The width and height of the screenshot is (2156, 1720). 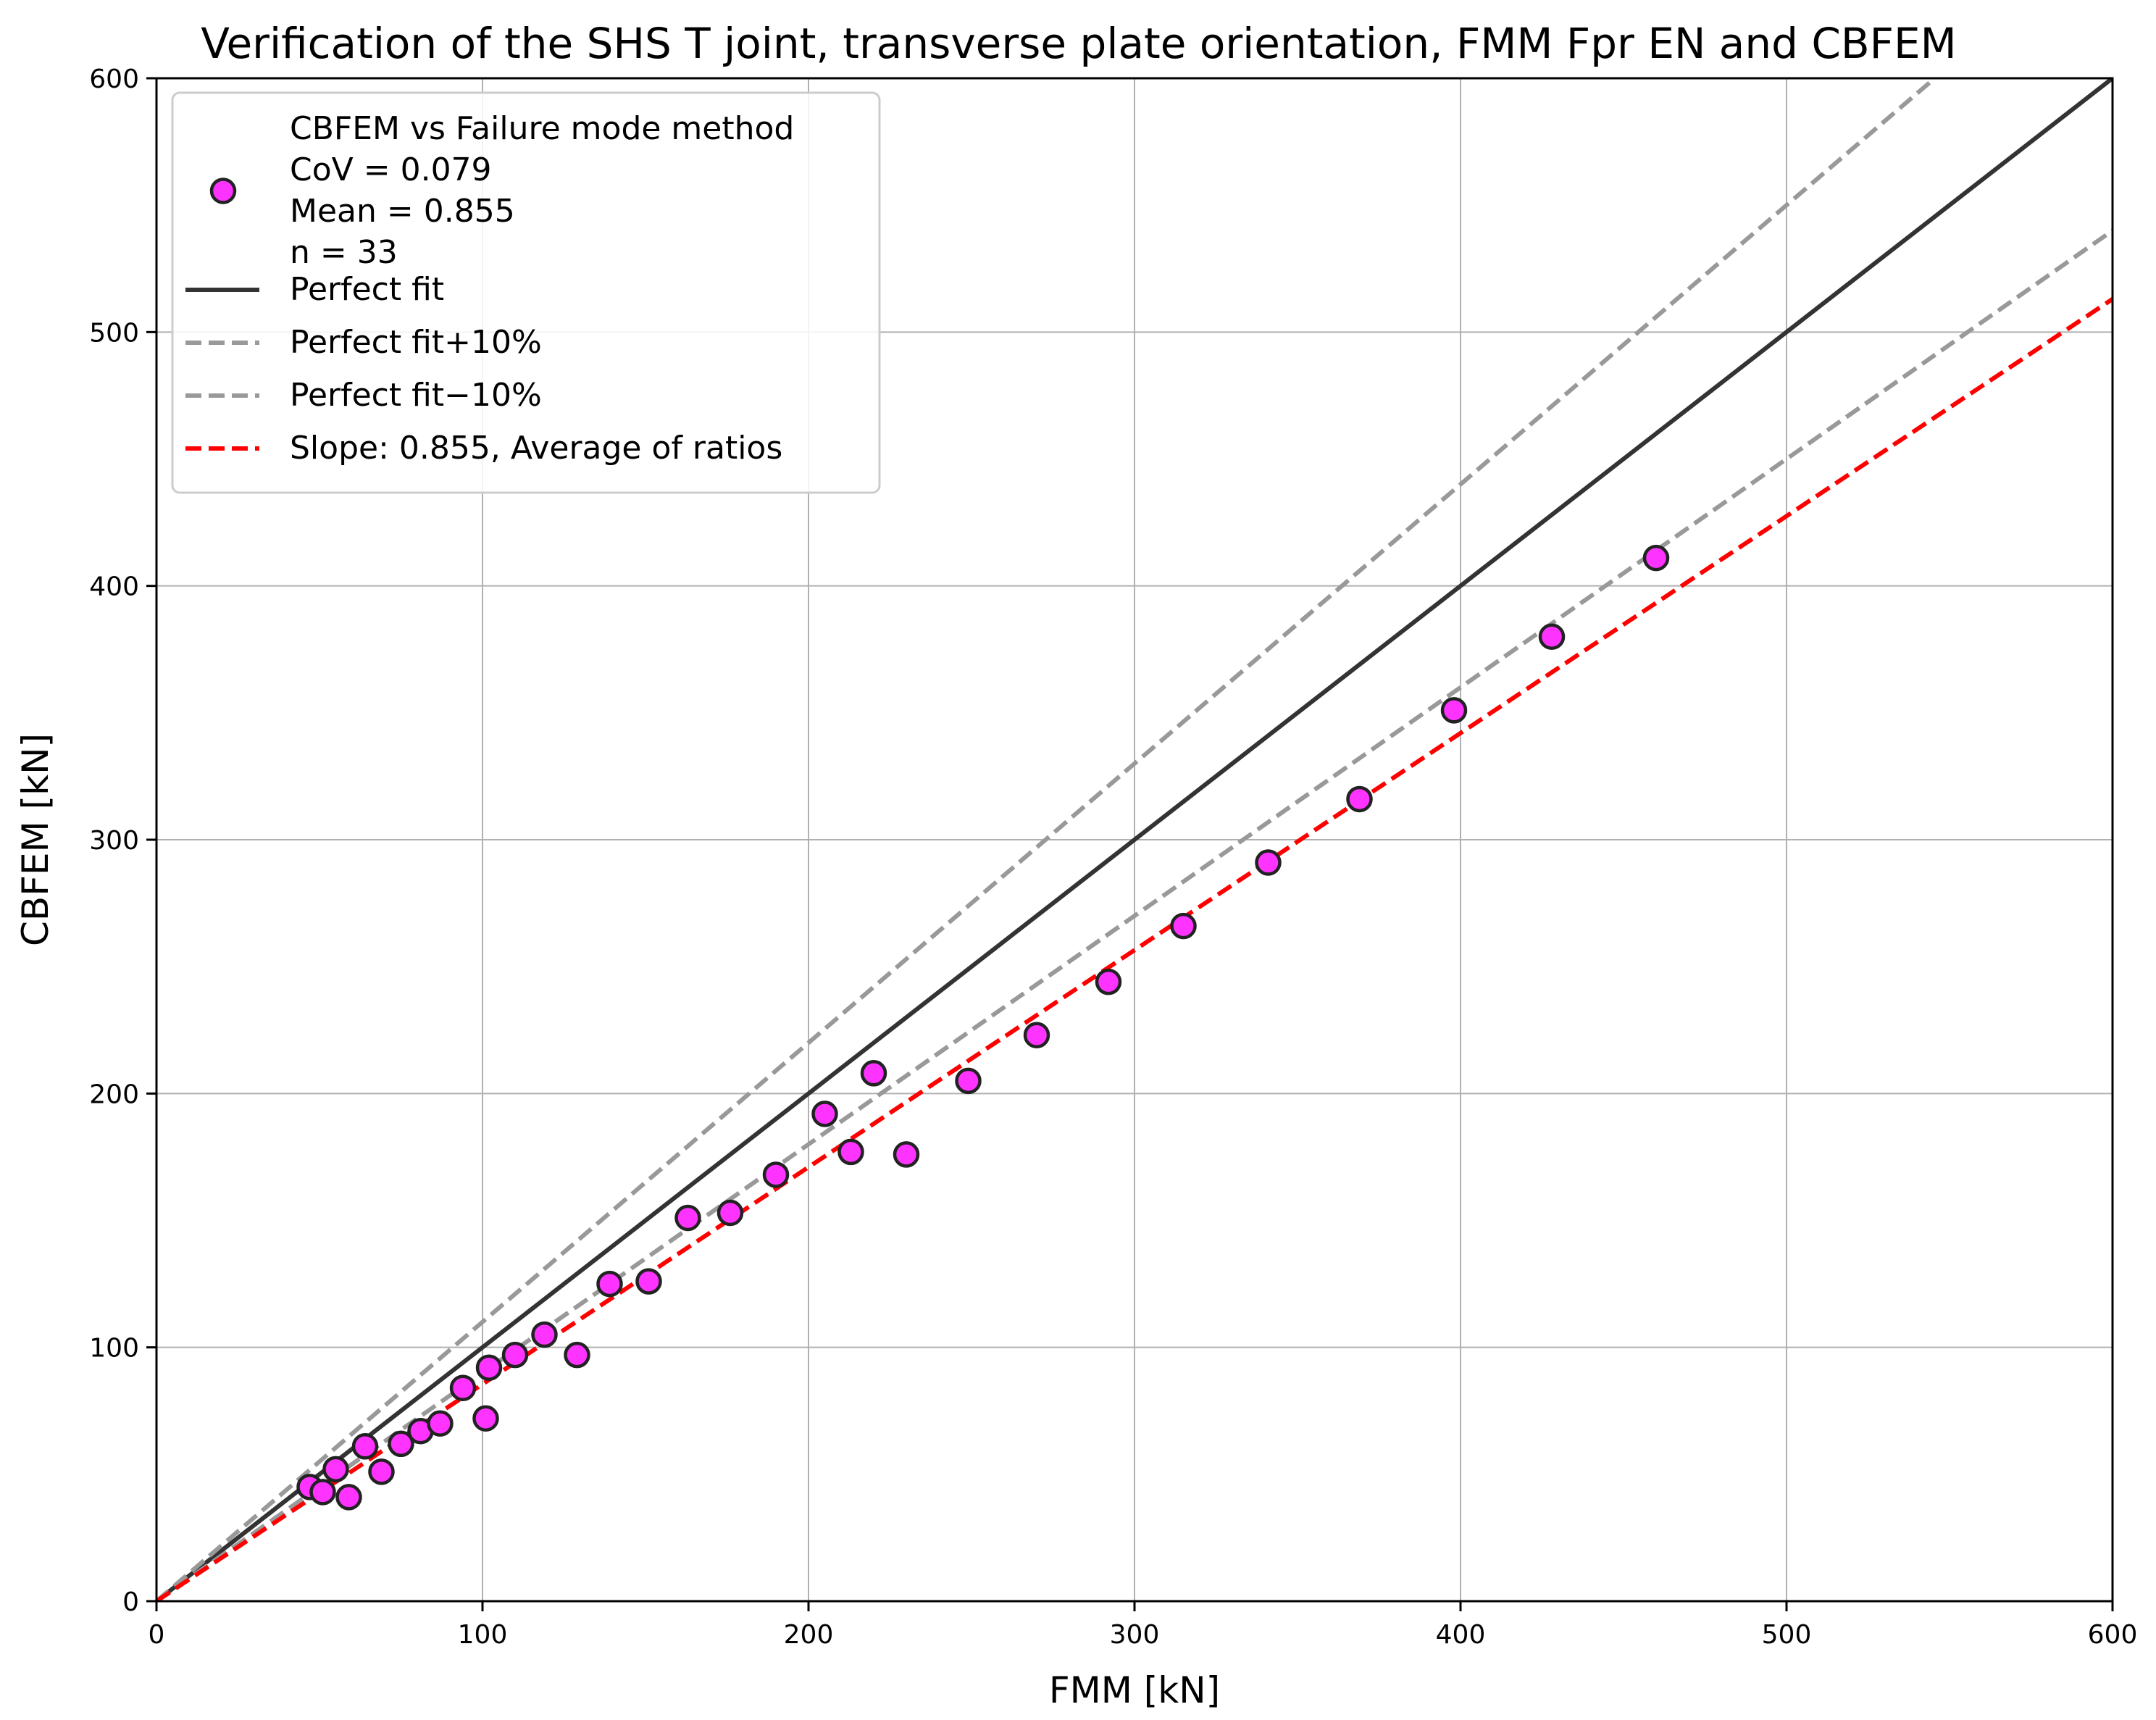 I want to click on y-tick-label: 600, so click(x=114, y=79).